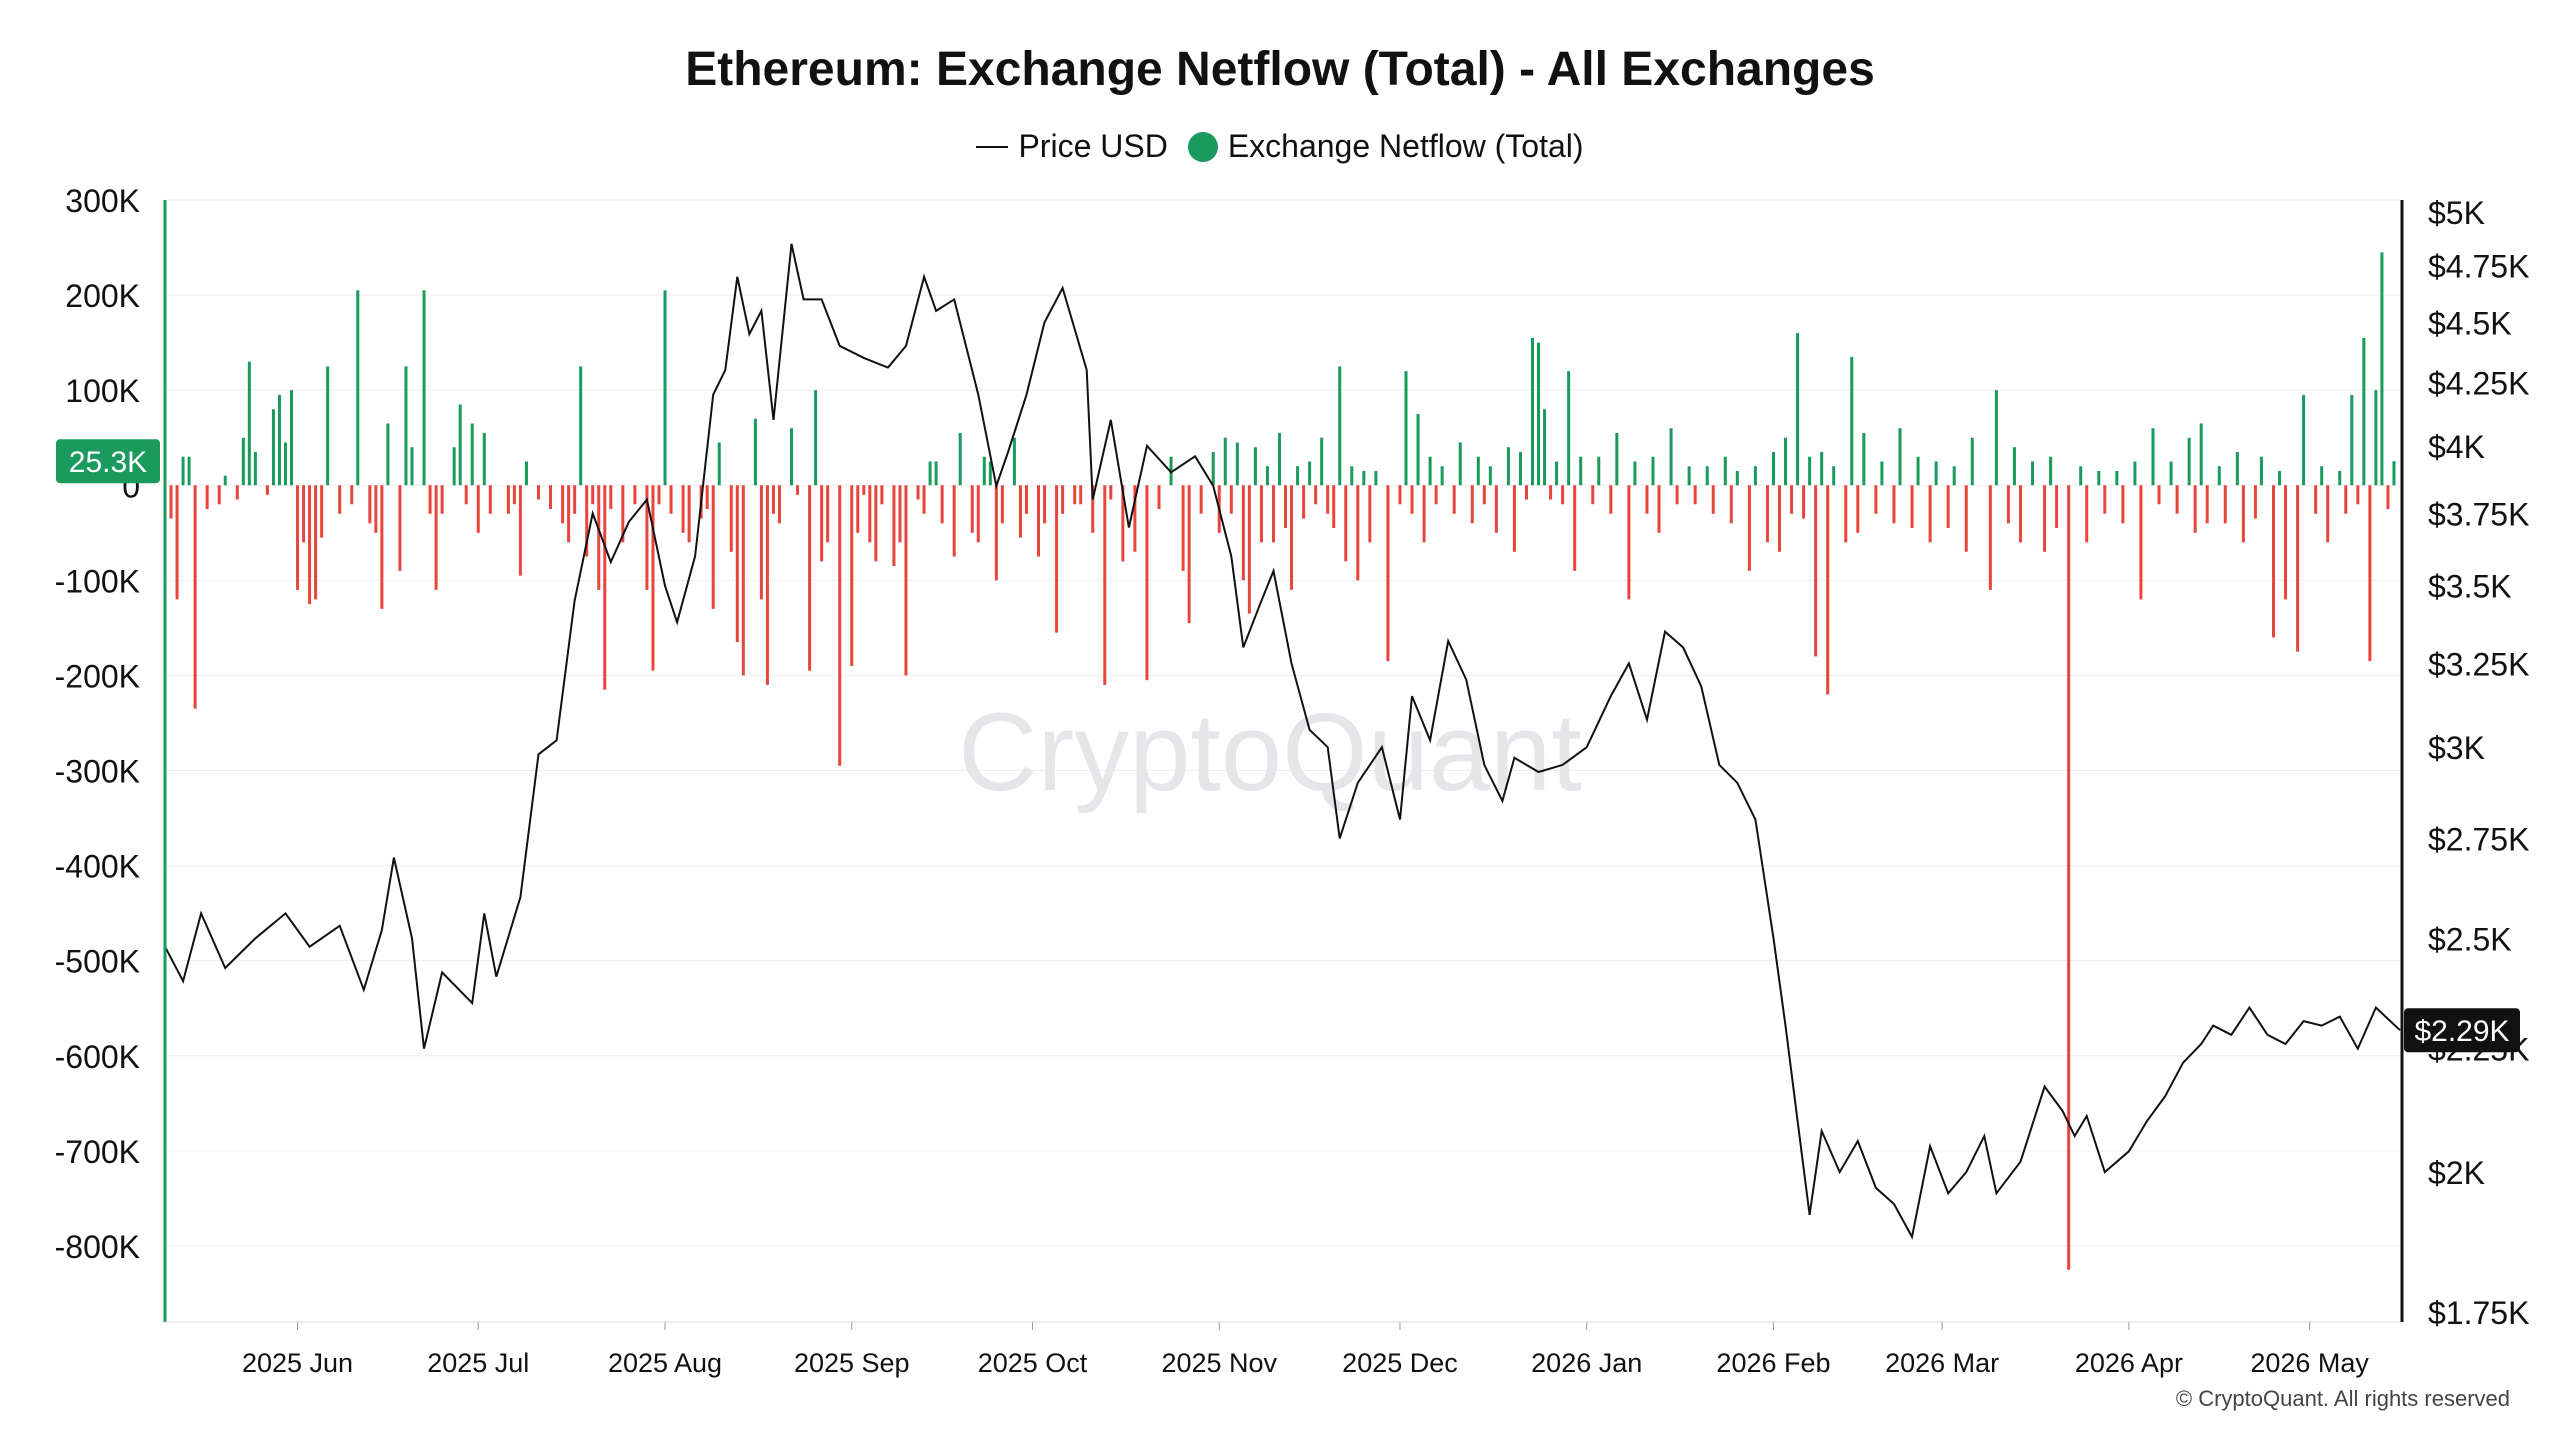  Describe the element at coordinates (1405, 146) in the screenshot. I see `legend-label-netflow: Exchange Netflow (Total)` at that location.